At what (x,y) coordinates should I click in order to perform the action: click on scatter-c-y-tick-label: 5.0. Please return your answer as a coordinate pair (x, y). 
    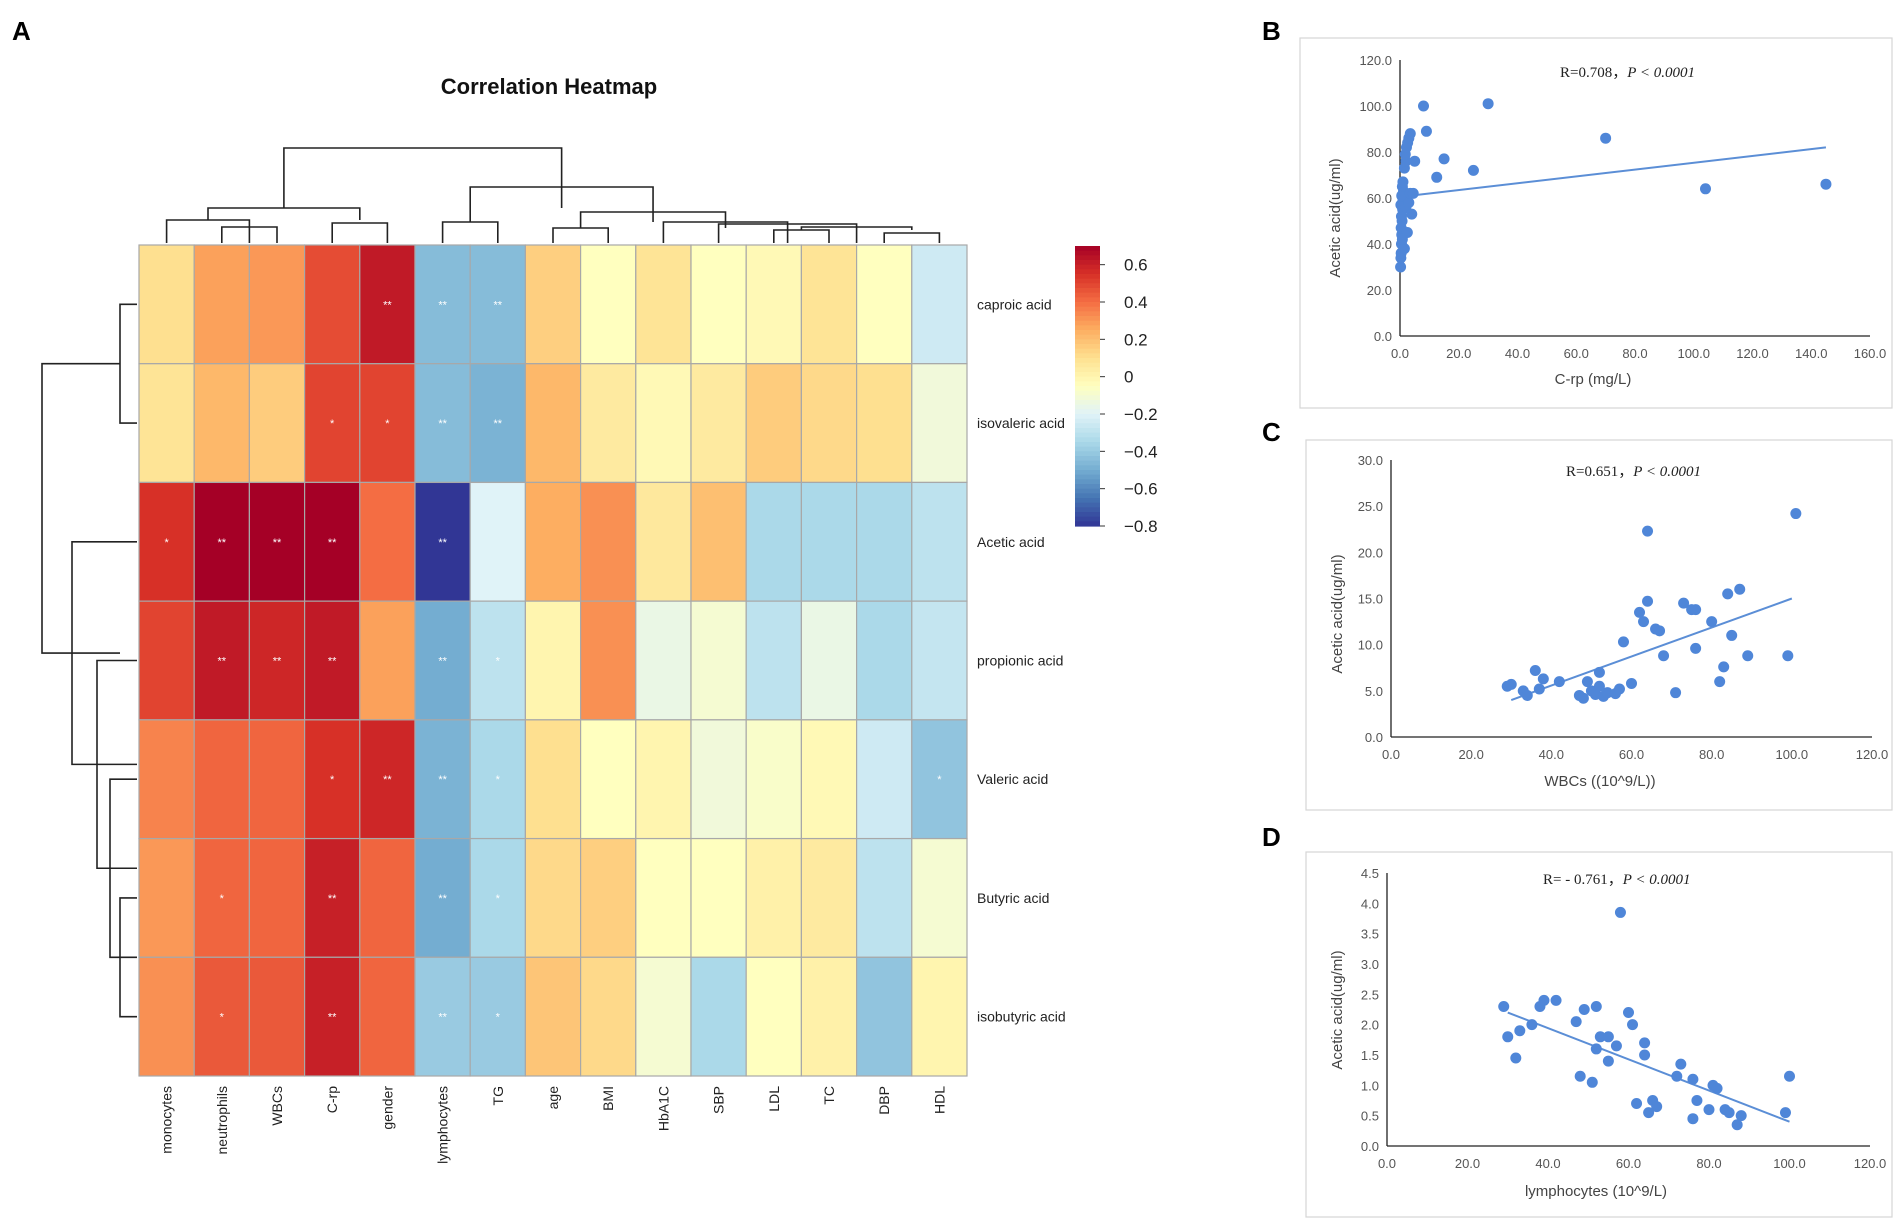
    Looking at the image, I should click on (1374, 691).